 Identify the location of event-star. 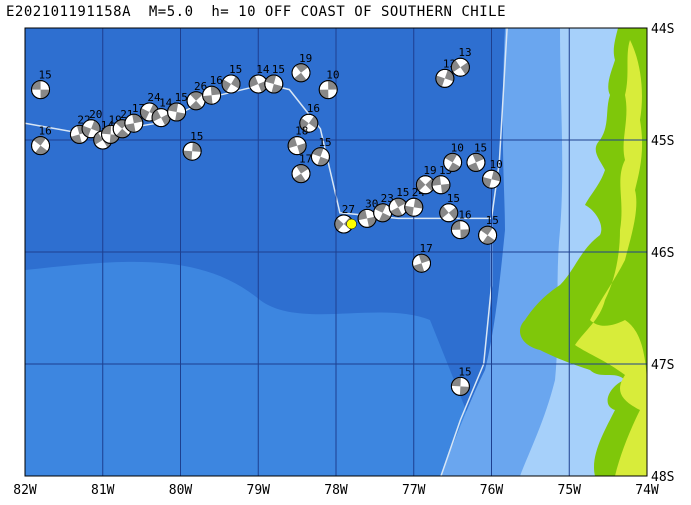
(351, 224).